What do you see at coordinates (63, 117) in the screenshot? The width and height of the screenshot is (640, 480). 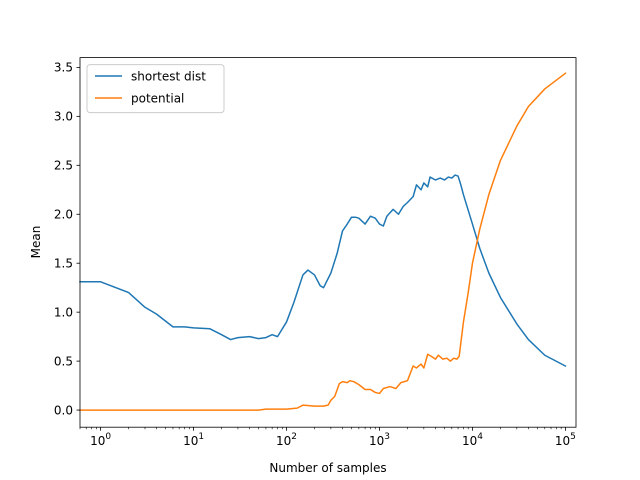 I see `y-tick-label: 3.0` at bounding box center [63, 117].